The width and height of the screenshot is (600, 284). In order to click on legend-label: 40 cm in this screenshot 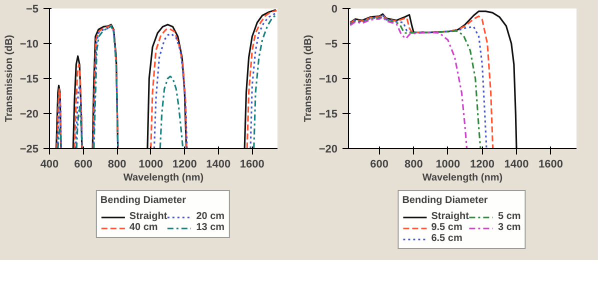, I will do `click(143, 227)`.